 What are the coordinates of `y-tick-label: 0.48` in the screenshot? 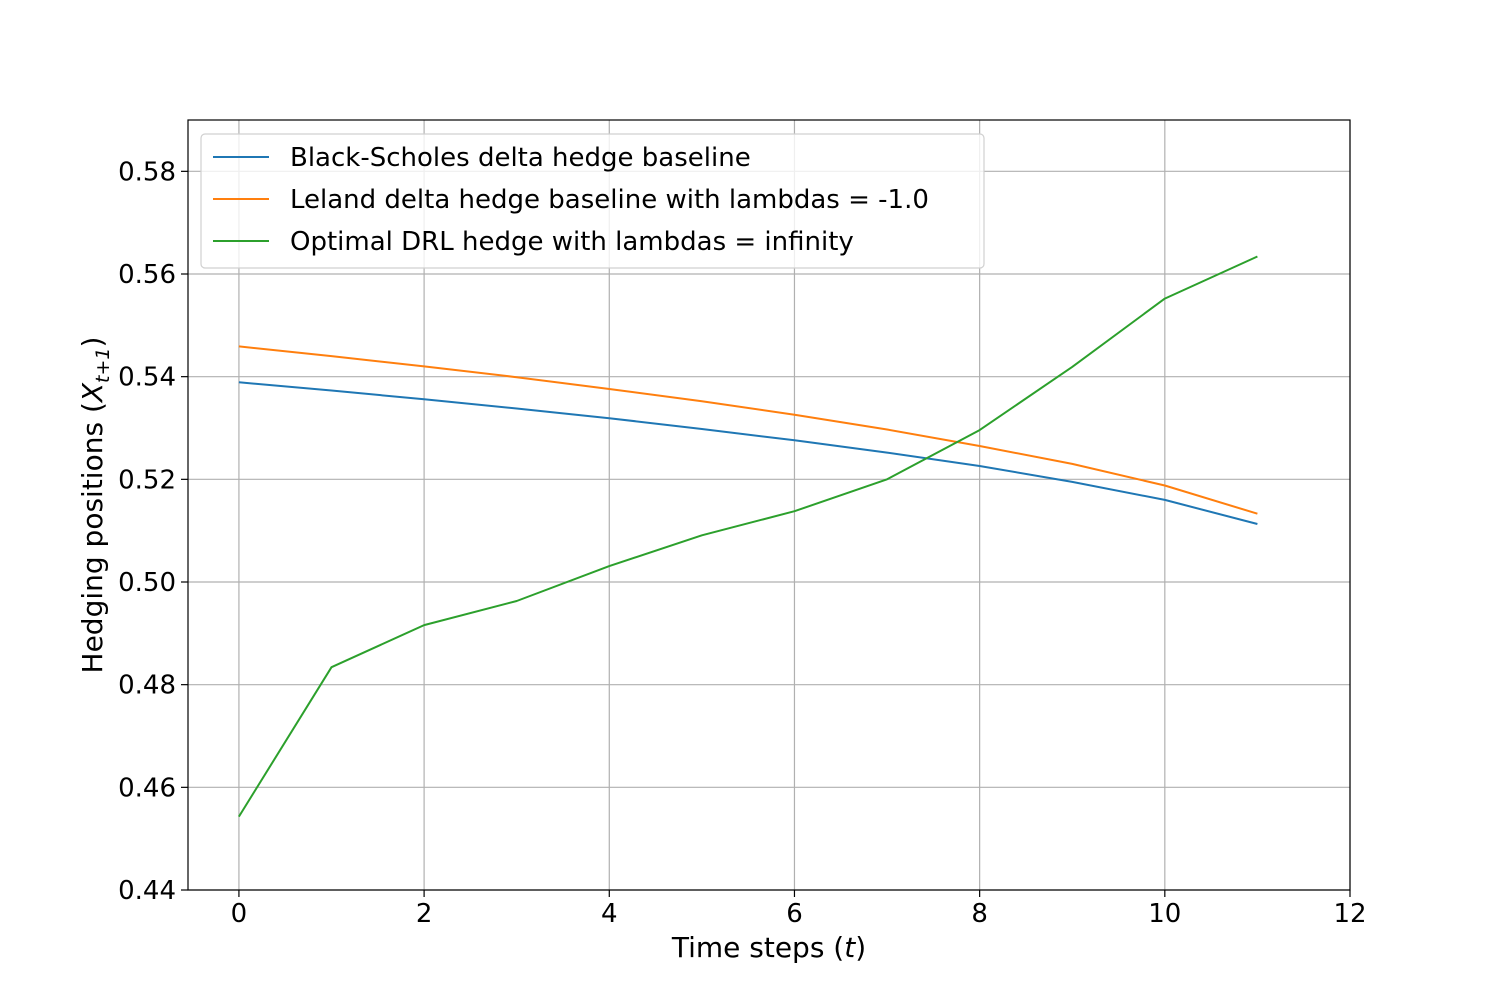 It's located at (147, 686).